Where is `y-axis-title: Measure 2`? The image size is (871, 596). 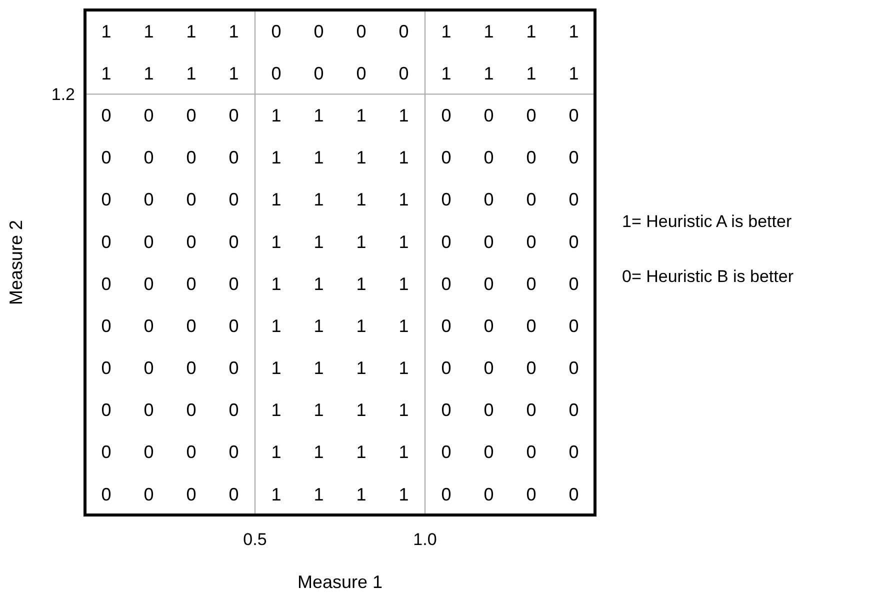 y-axis-title: Measure 2 is located at coordinates (16, 263).